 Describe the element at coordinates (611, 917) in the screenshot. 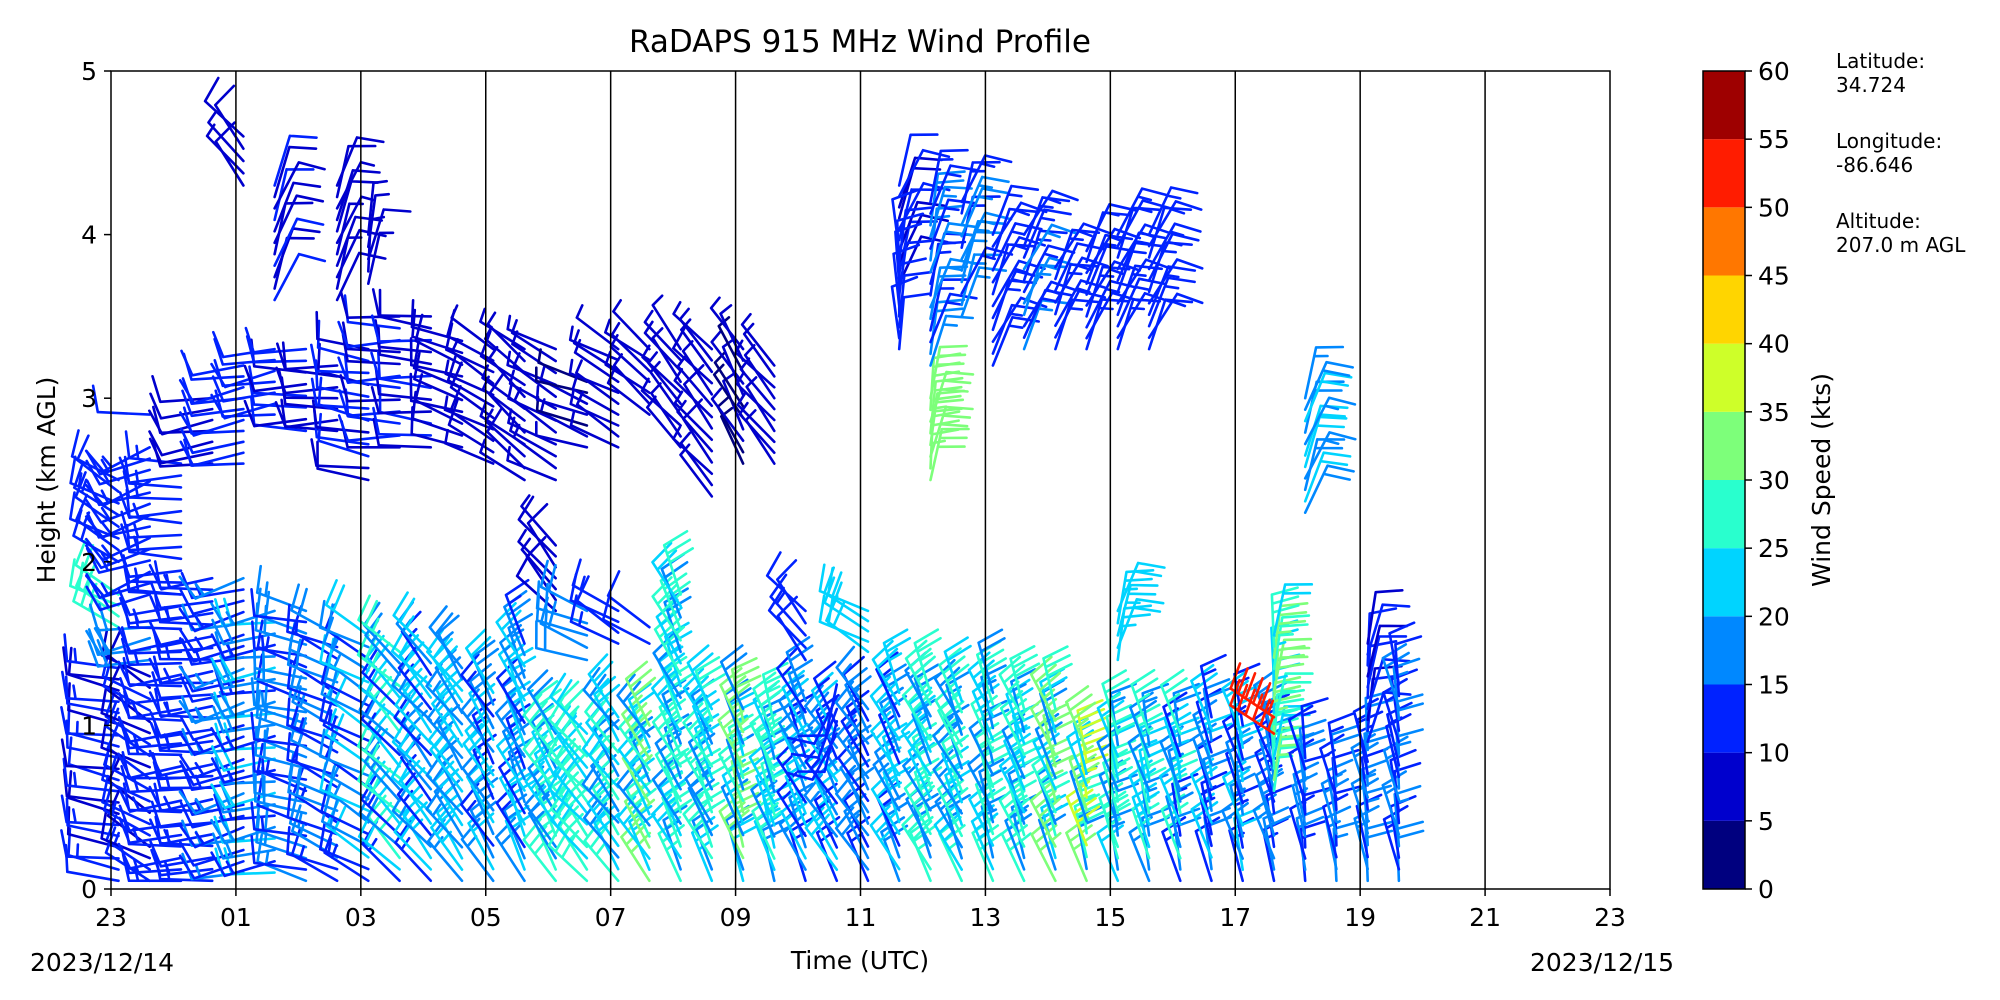

I see `x-tick-label: 07` at that location.